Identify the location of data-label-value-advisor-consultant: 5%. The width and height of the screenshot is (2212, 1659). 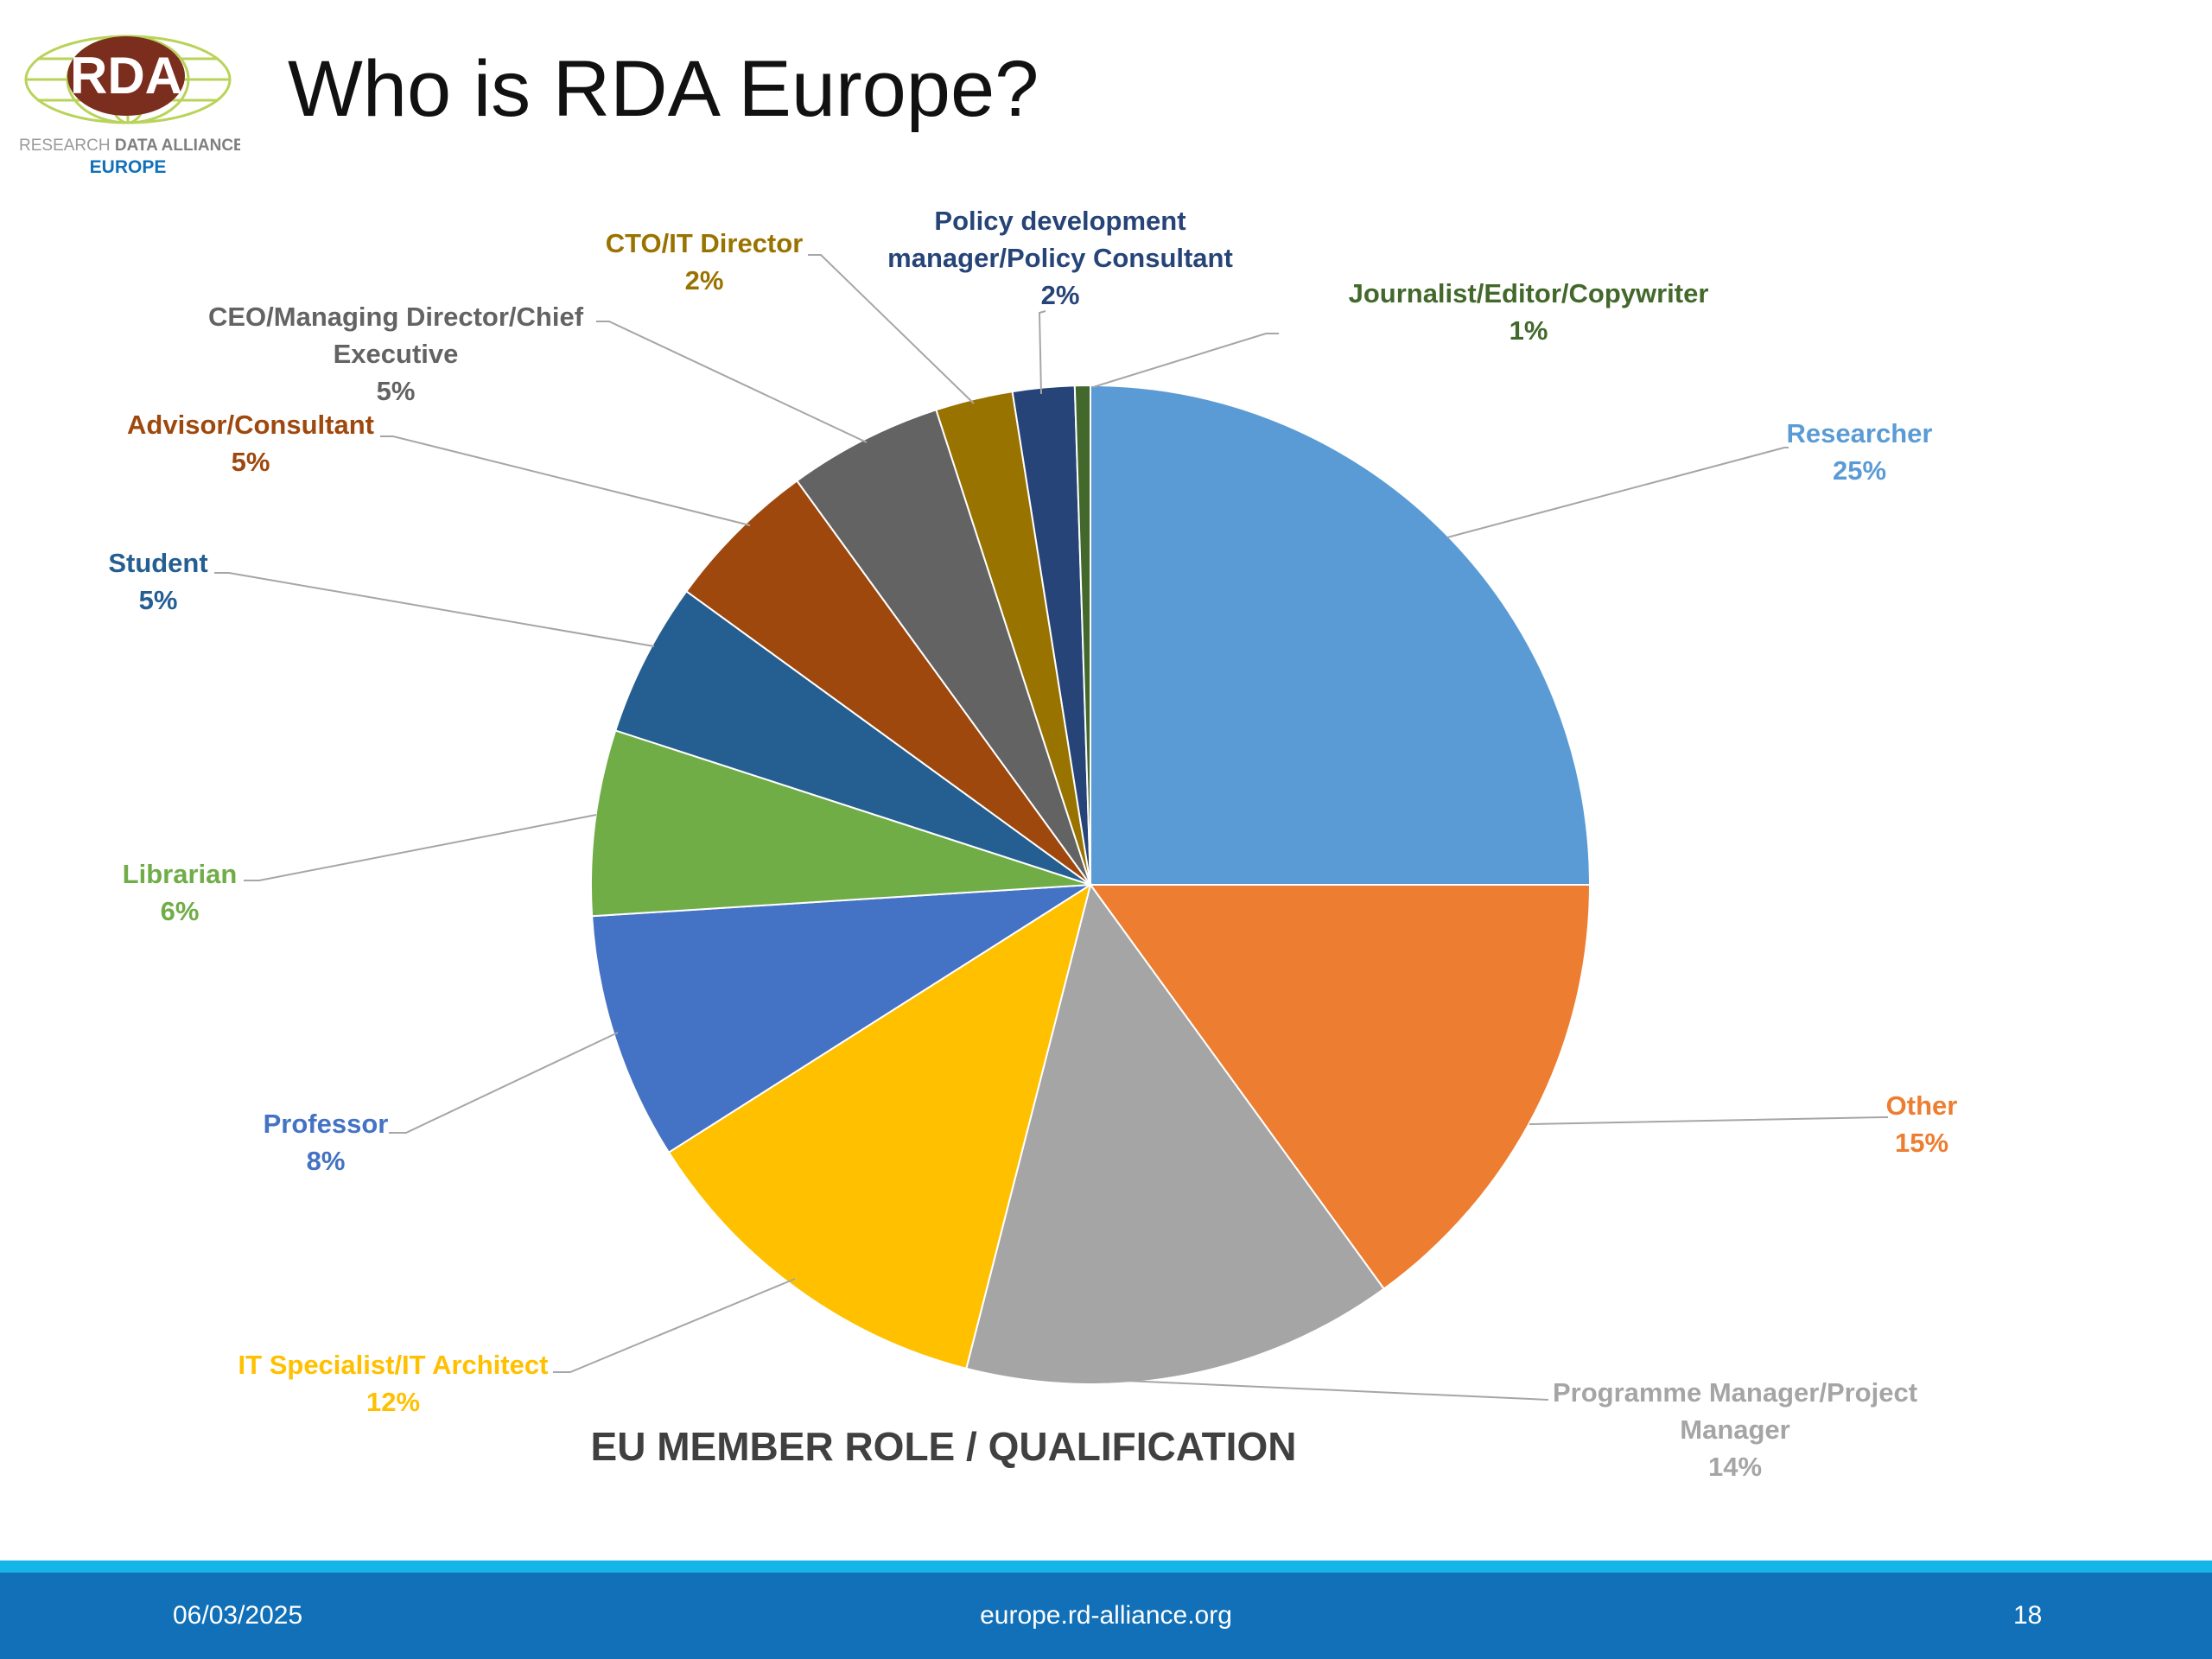
(251, 462).